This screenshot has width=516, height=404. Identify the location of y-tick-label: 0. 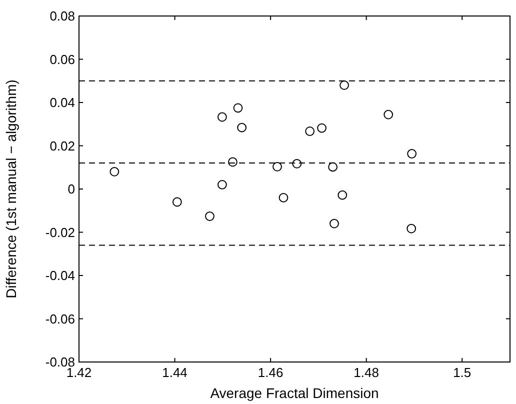
(71, 189).